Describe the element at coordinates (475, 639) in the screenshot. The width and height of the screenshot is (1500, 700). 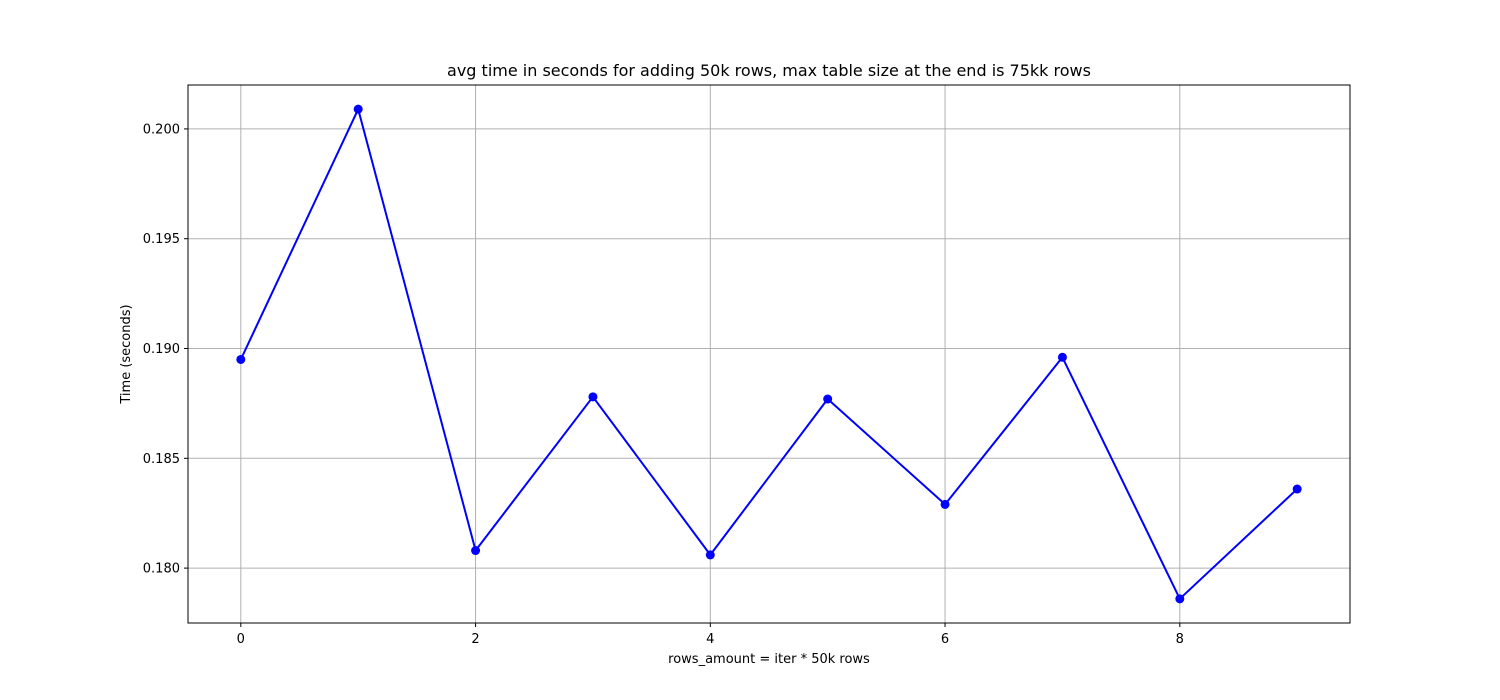
I see `x-tick-label: 2` at that location.